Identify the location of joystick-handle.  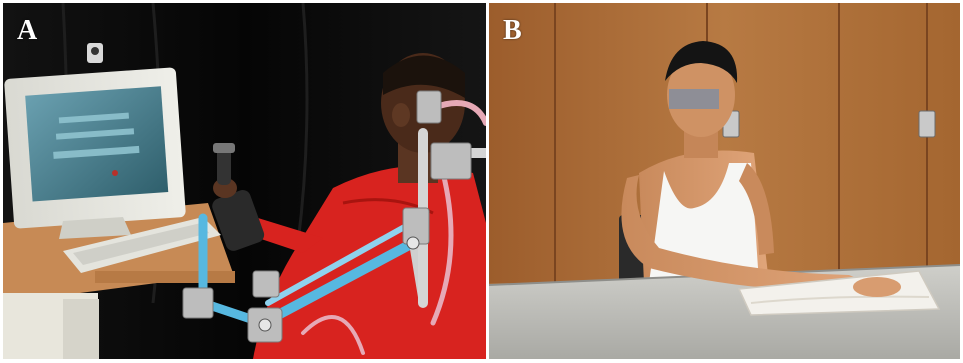
(224, 165).